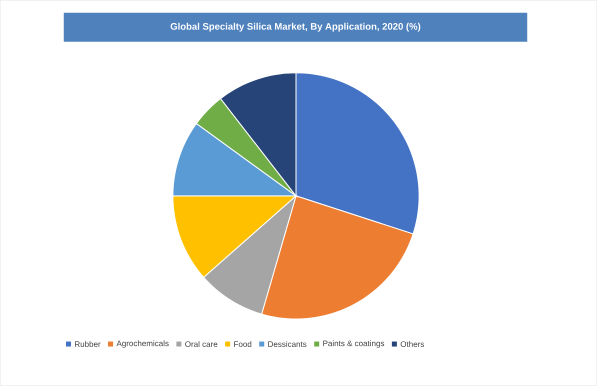 The width and height of the screenshot is (597, 386). I want to click on legend-label: Oral care, so click(201, 344).